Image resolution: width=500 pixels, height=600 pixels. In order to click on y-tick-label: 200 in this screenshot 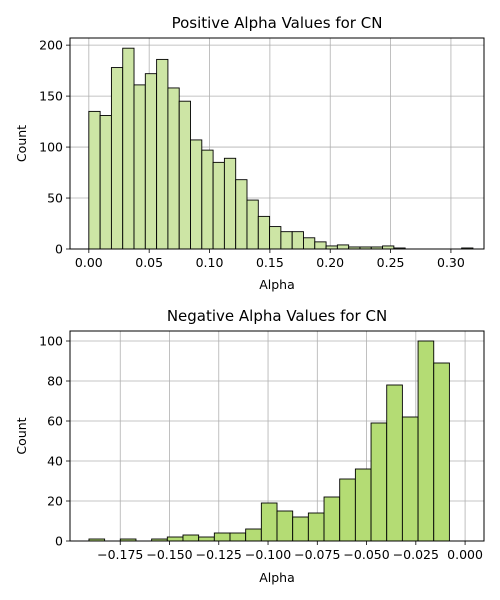, I will do `click(51, 45)`.